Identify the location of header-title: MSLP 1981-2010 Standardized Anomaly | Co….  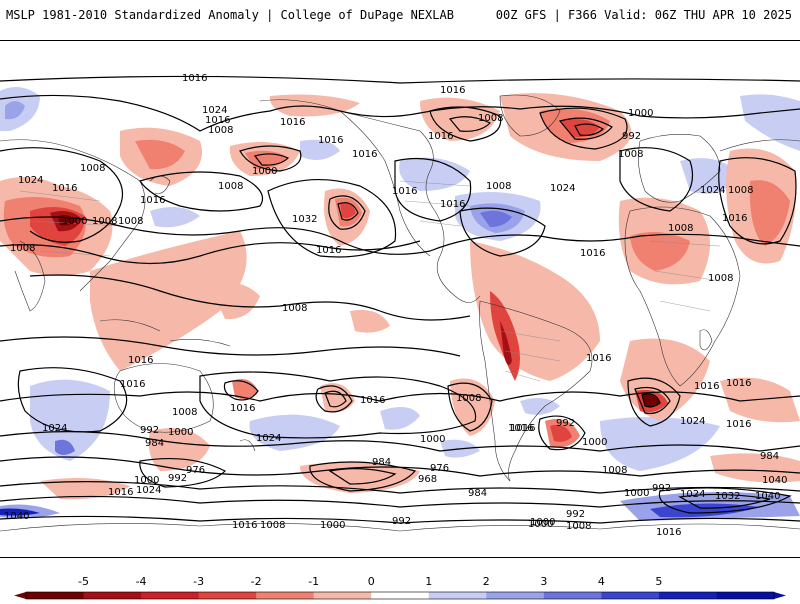
(230, 15).